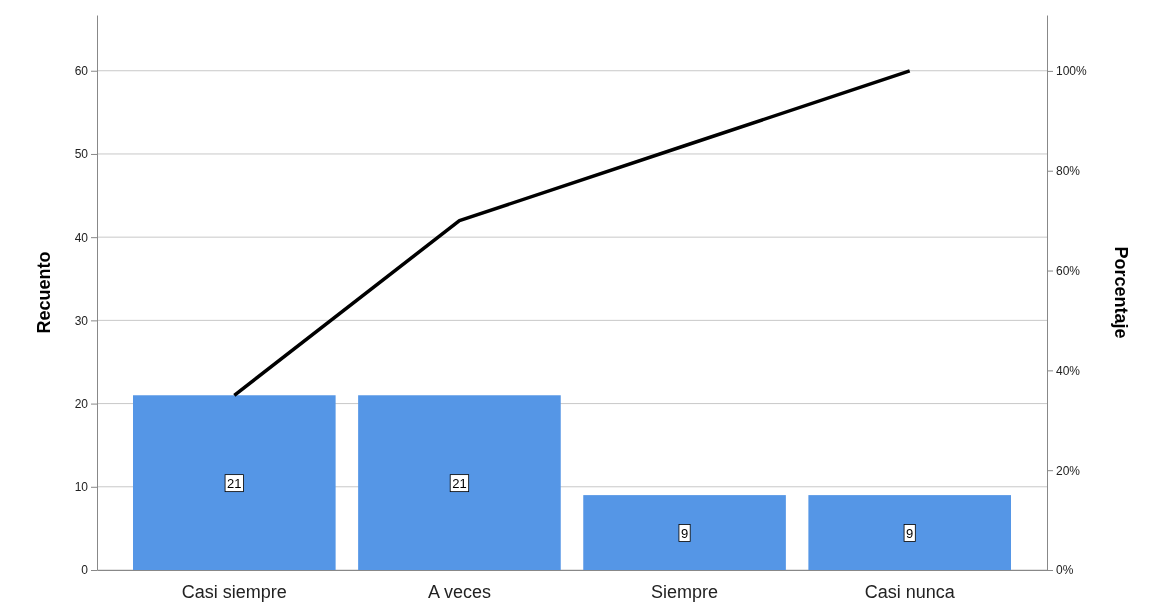 The width and height of the screenshot is (1149, 616). I want to click on y-tick-label: 50, so click(81, 154).